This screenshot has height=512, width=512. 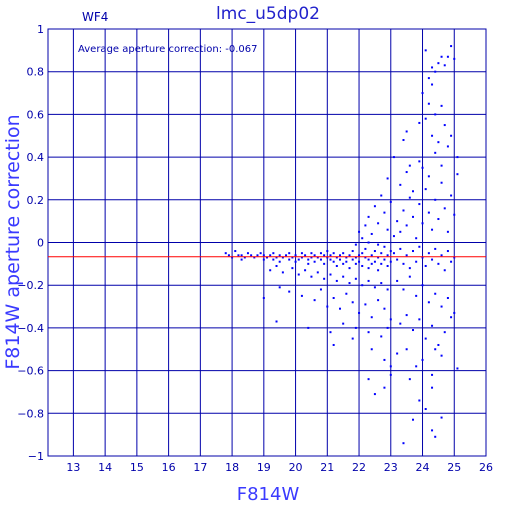 I want to click on y-axis-ticks: −1 −0.8 −0.6 −0.4 −0.2 0 0.2 0.4 0.6 0.8 1, so click(x=30, y=243).